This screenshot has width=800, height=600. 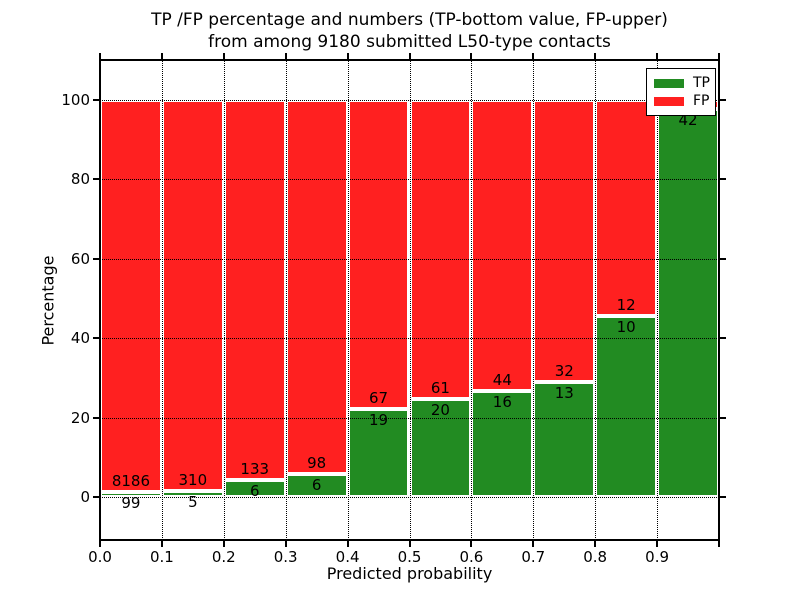 What do you see at coordinates (669, 101) in the screenshot?
I see `fp-color-swatch` at bounding box center [669, 101].